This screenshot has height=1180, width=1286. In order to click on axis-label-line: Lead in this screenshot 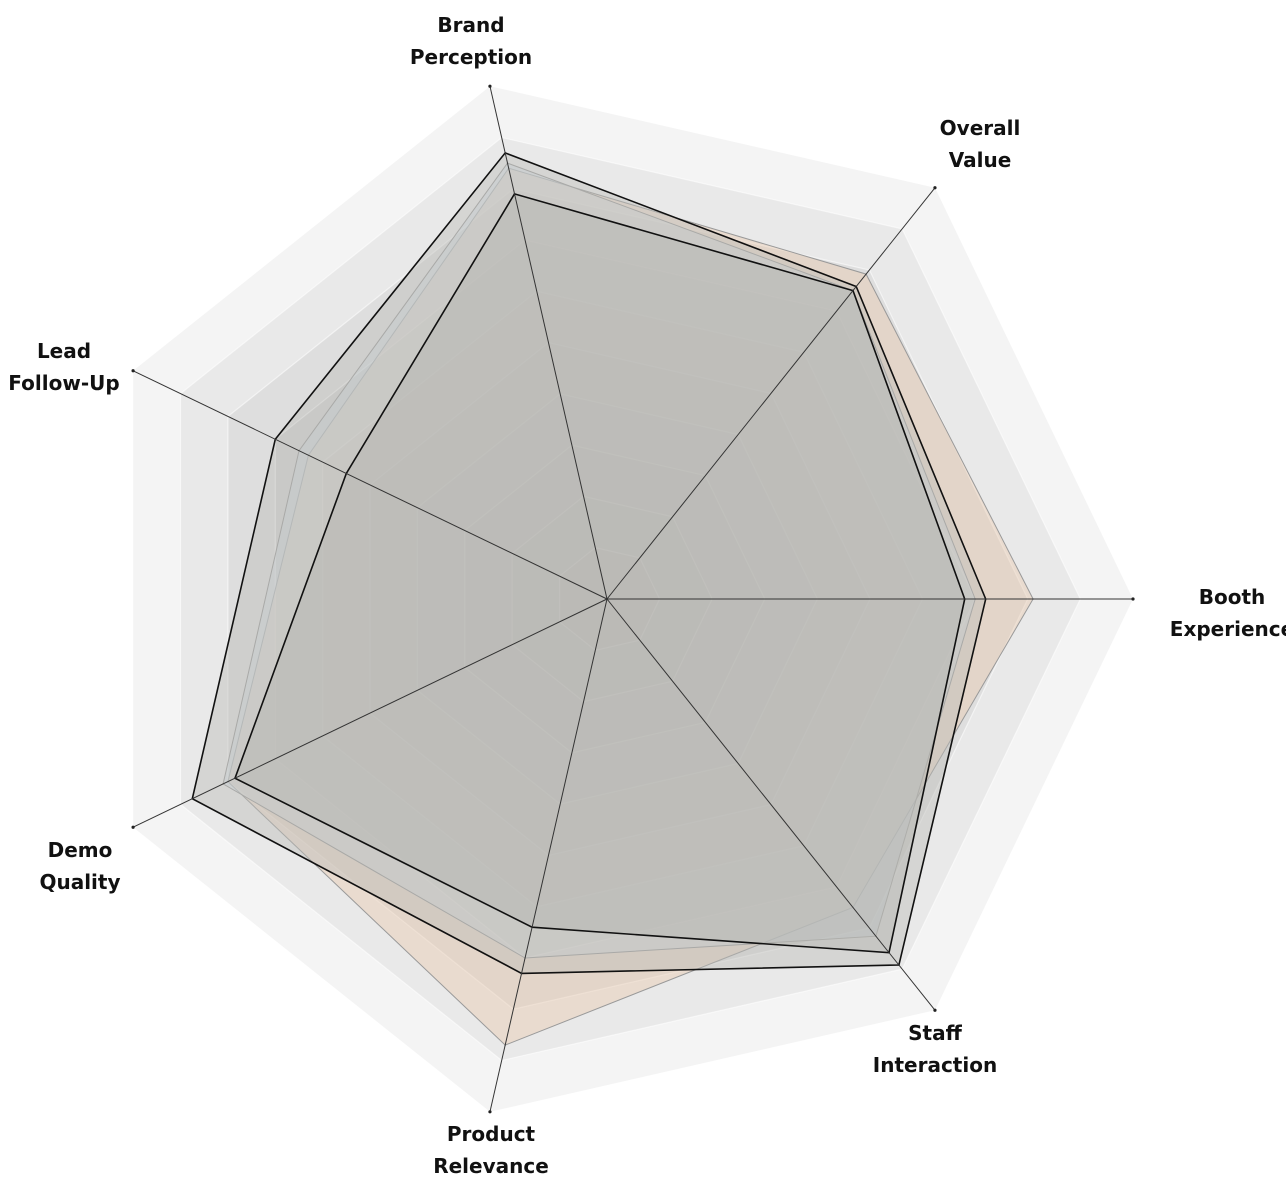, I will do `click(64, 351)`.